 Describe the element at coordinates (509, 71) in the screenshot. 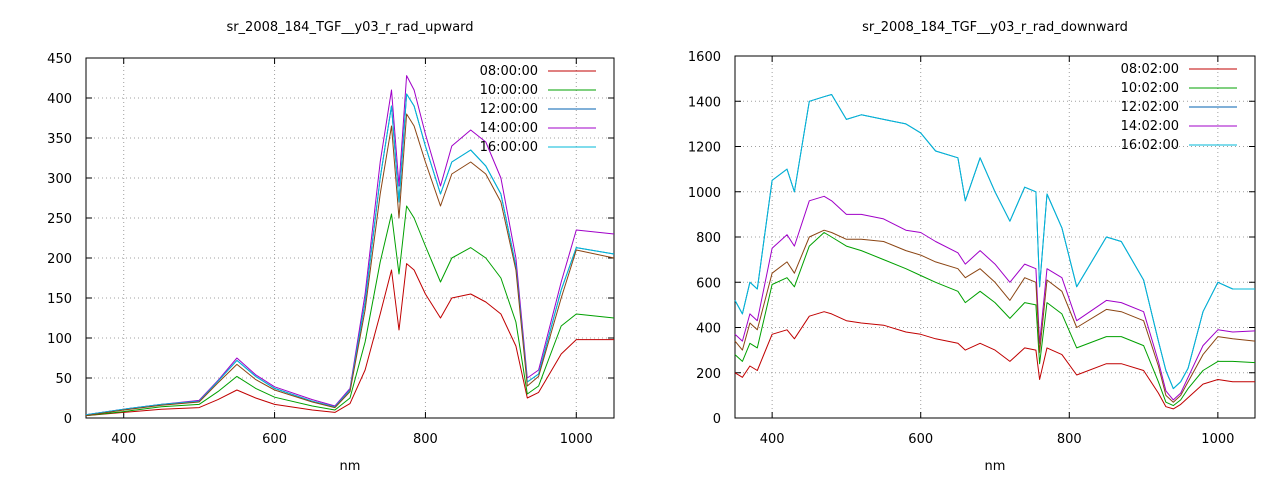

I see `chart-1-legend-label-0: 08:00:00` at that location.